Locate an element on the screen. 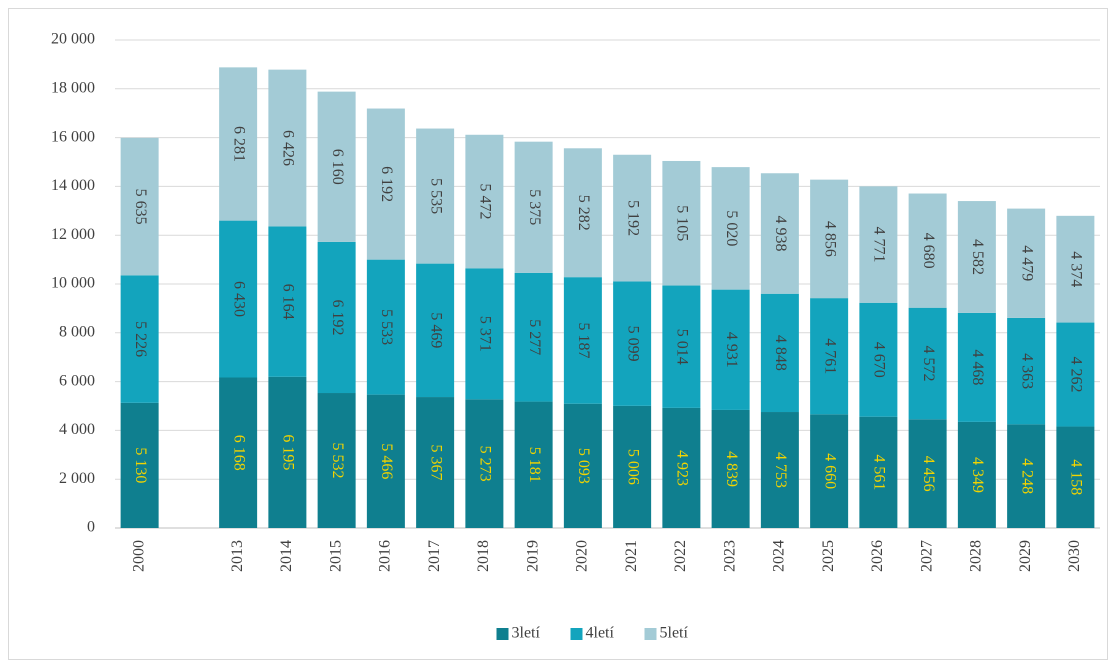 Image resolution: width=1116 pixels, height=667 pixels. data-label: 4 374 is located at coordinates (1076, 269).